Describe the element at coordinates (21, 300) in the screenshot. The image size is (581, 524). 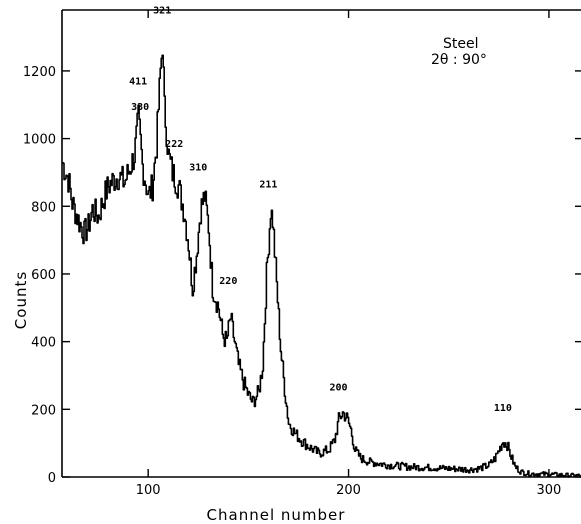
I see `y-axis-title: Counts` at that location.